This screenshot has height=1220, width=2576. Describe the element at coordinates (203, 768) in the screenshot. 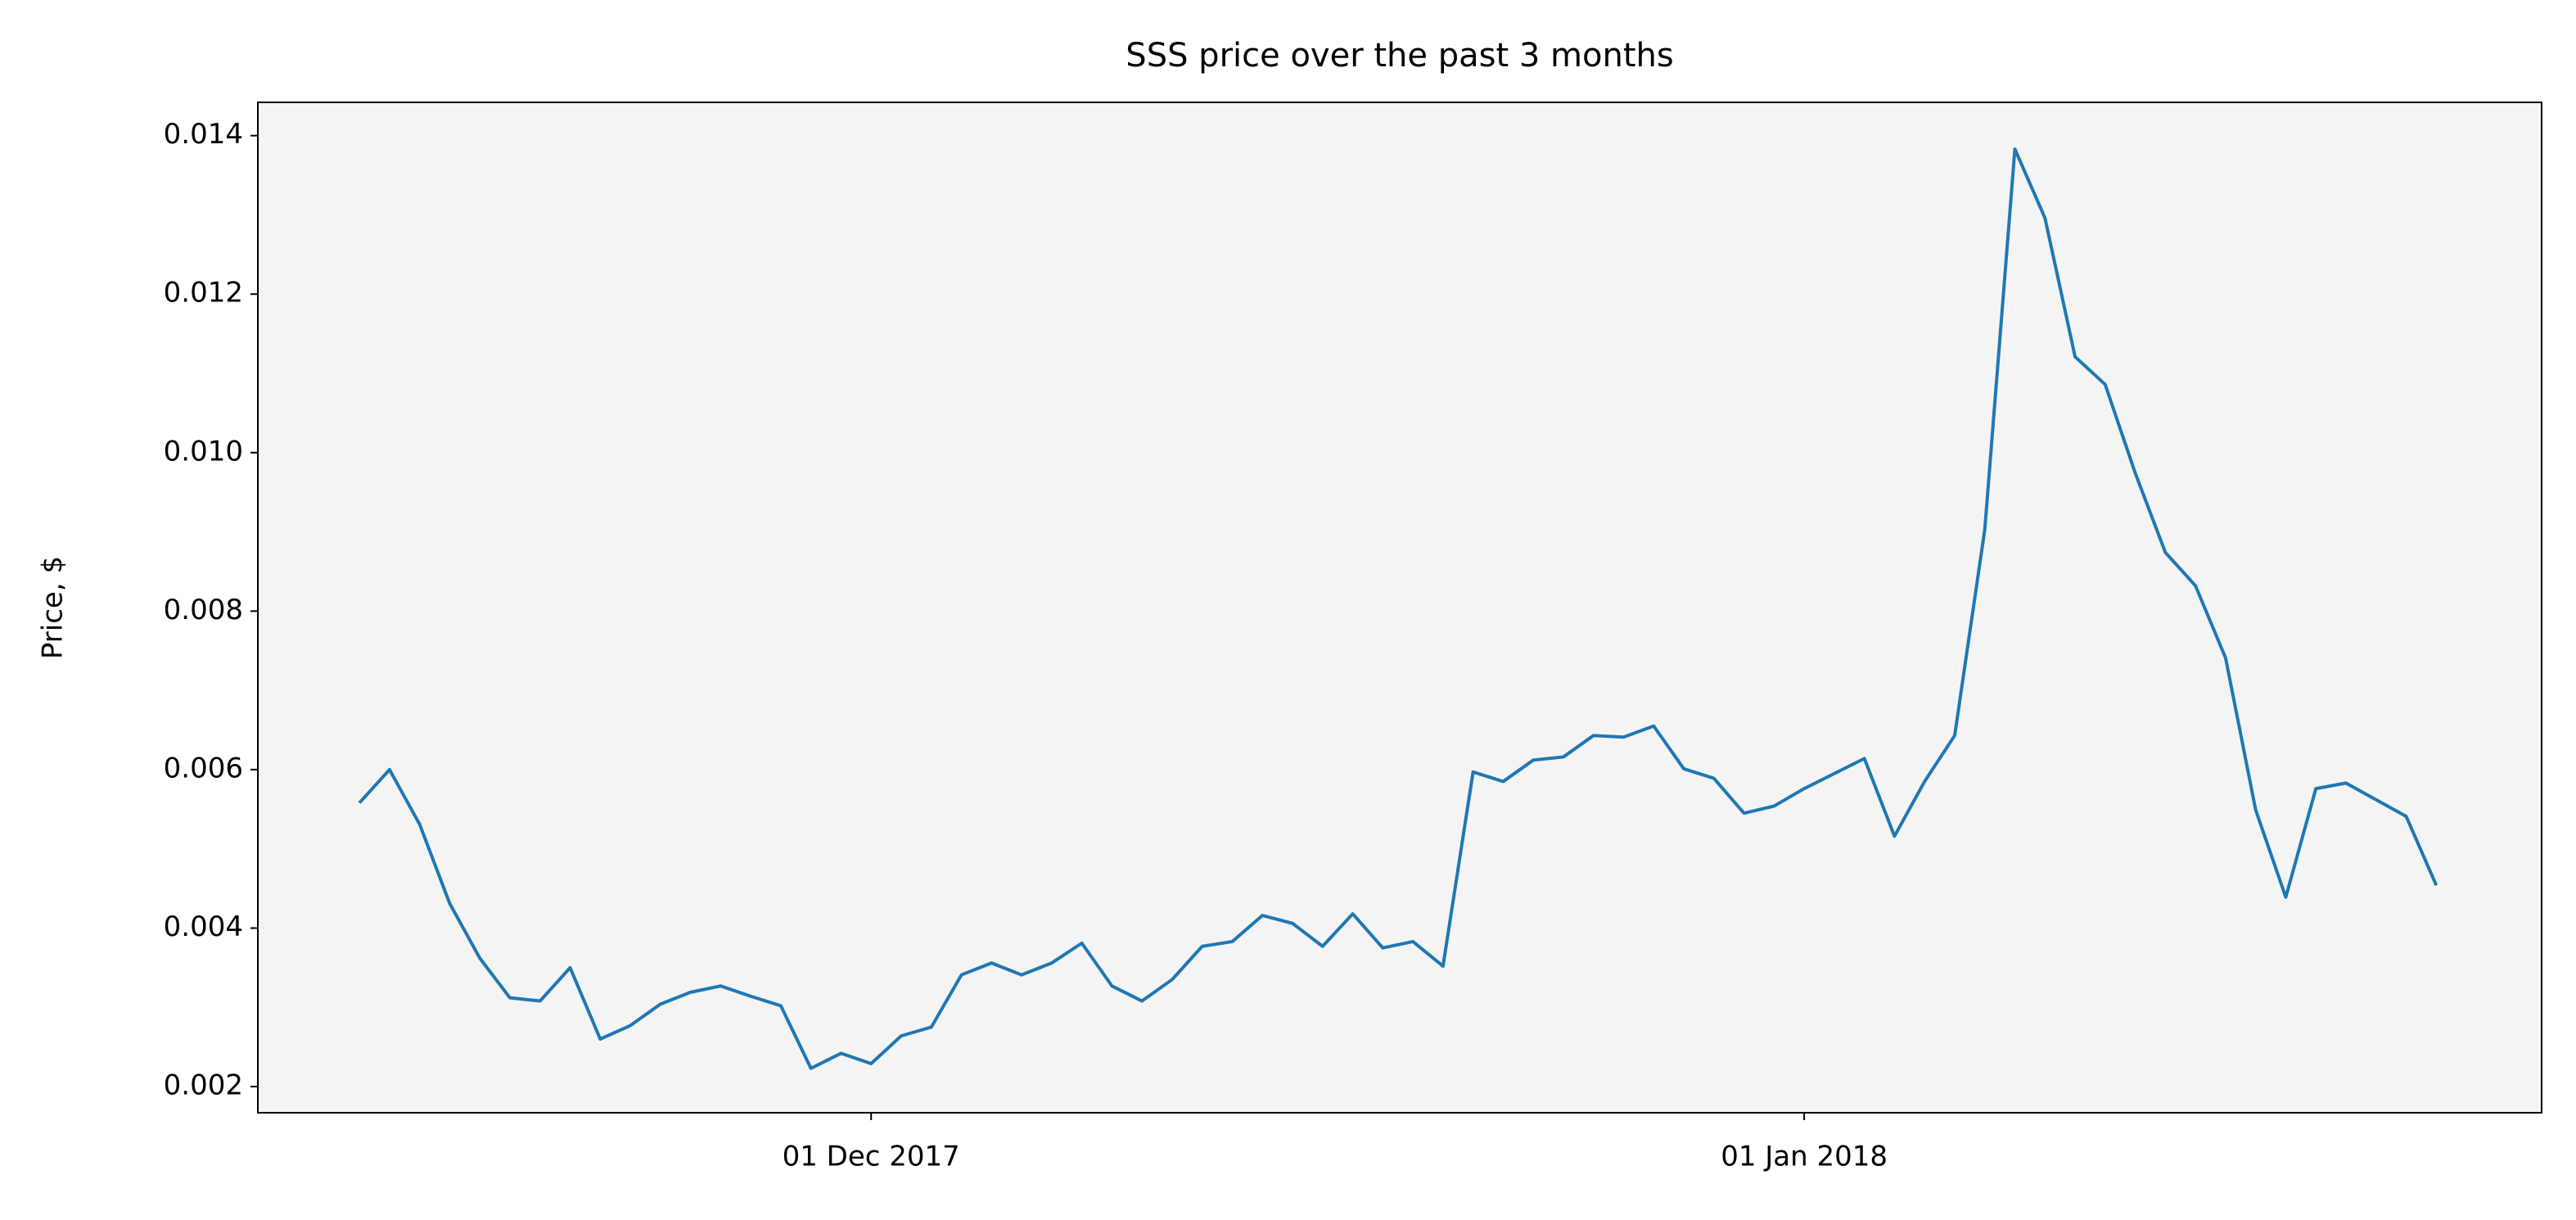

I see `y-tick-label: 0.006` at that location.